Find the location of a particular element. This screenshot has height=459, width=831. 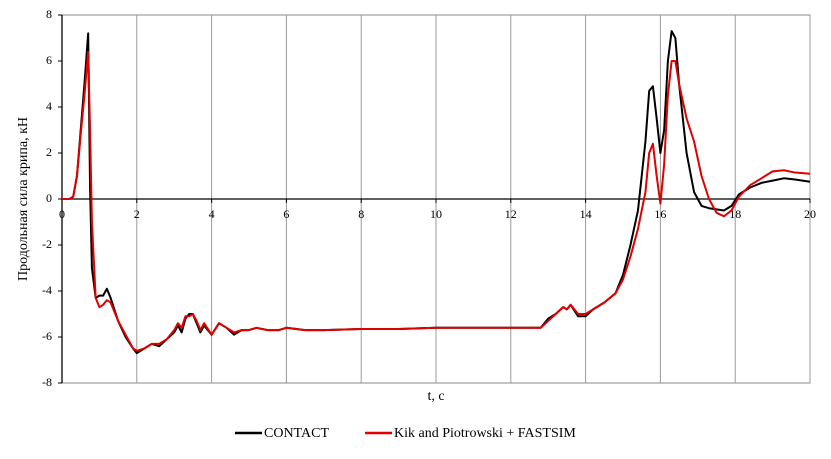

y-tick-label: -4 is located at coordinates (47, 290).